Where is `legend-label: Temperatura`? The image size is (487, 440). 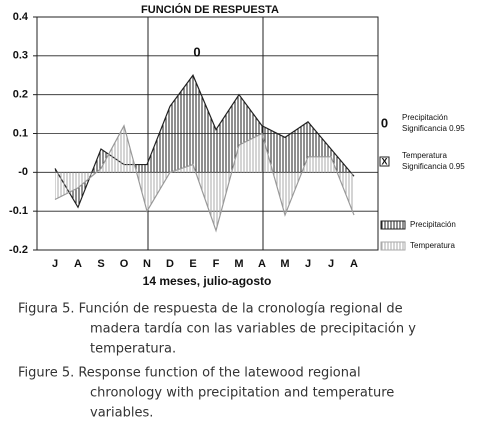 legend-label: Temperatura is located at coordinates (432, 245).